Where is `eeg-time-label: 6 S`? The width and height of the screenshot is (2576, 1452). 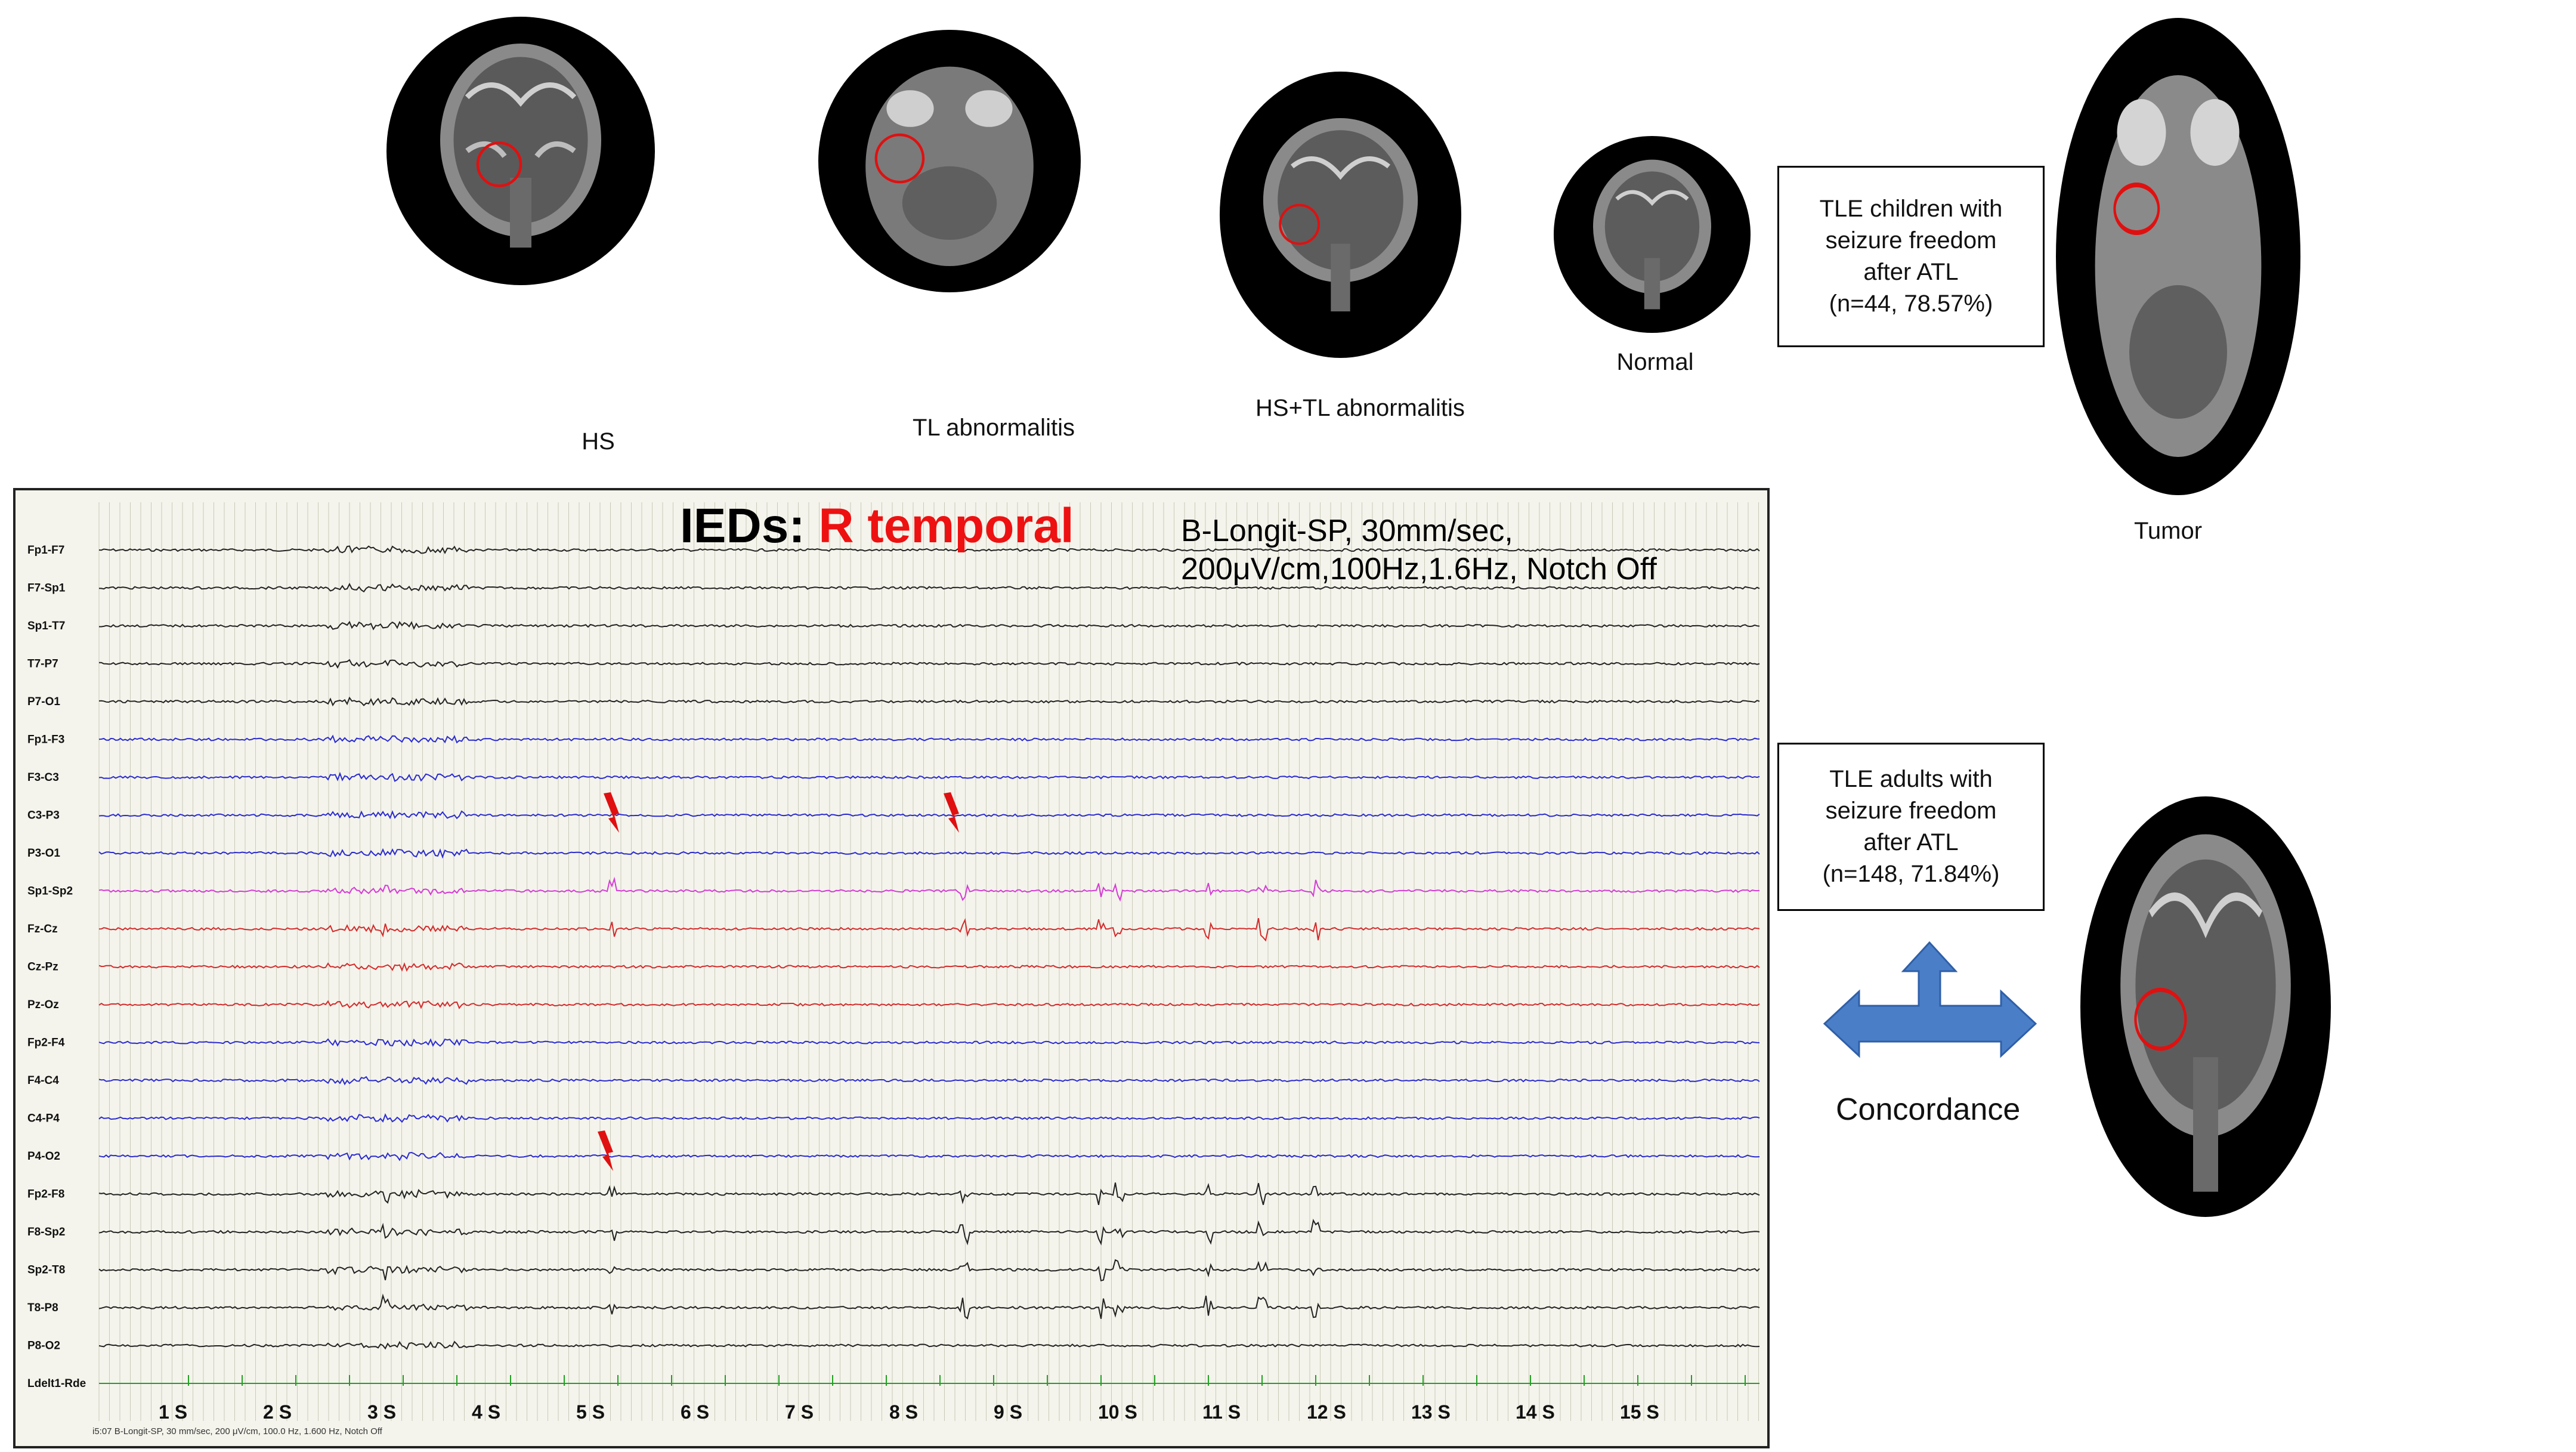 eeg-time-label: 6 S is located at coordinates (695, 1412).